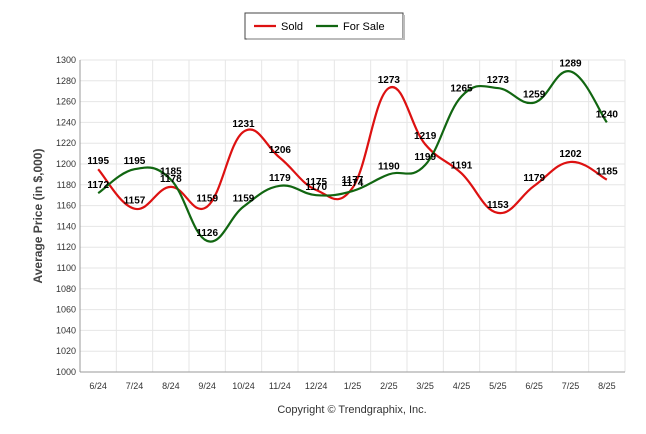  What do you see at coordinates (570, 154) in the screenshot?
I see `data-label-sold: 1202` at bounding box center [570, 154].